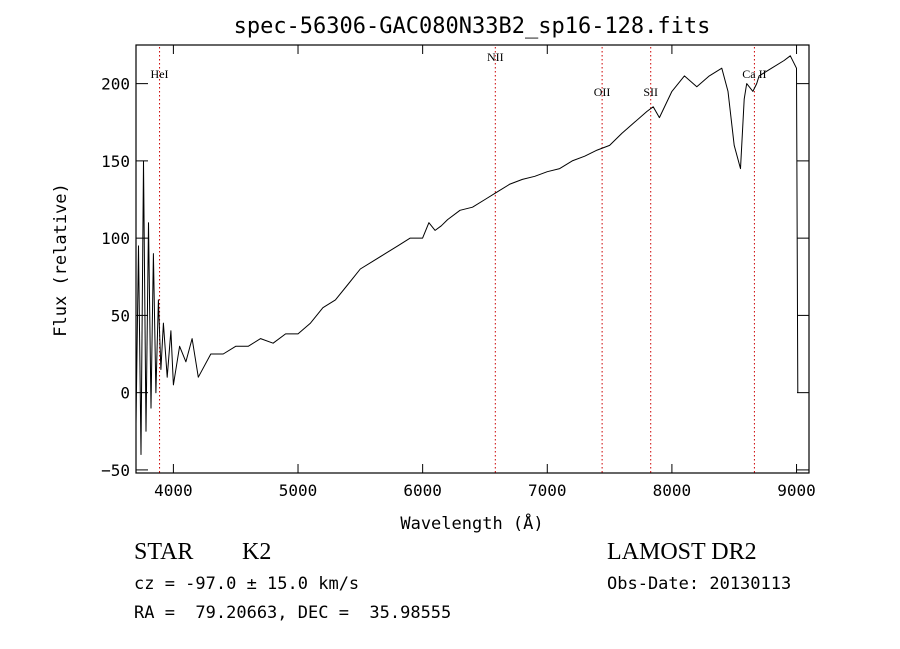 The width and height of the screenshot is (900, 649). I want to click on x-tick-label: 5000, so click(298, 490).